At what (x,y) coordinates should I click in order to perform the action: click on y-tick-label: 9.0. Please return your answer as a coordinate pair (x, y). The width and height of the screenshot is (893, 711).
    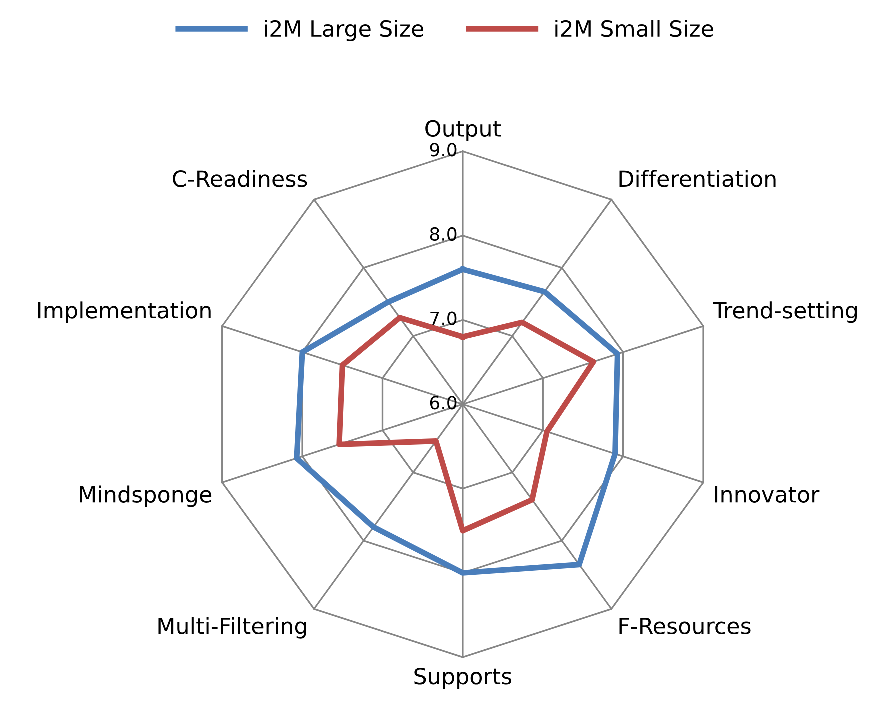
    Looking at the image, I should click on (443, 150).